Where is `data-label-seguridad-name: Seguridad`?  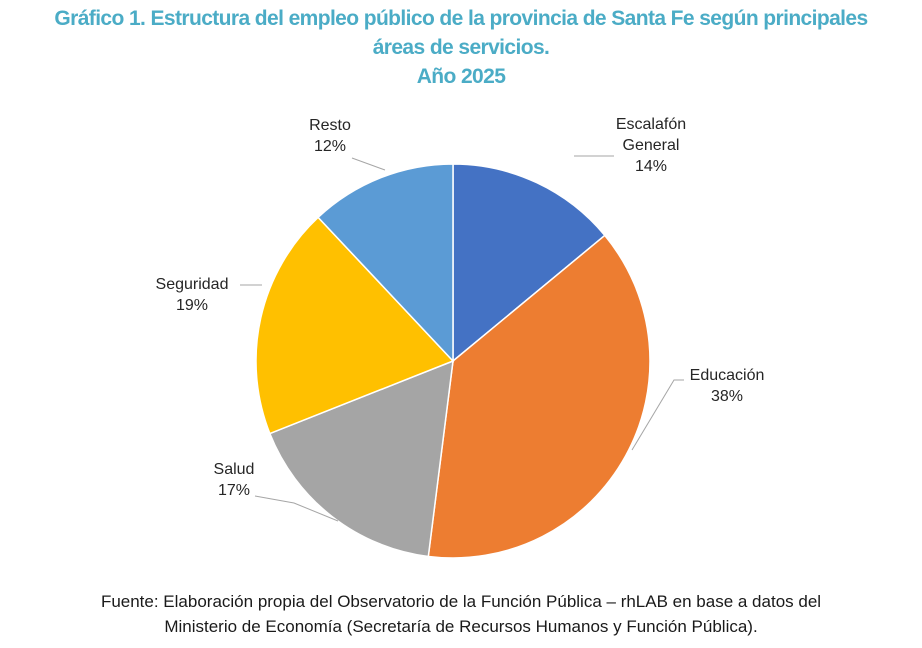
data-label-seguridad-name: Seguridad is located at coordinates (192, 284).